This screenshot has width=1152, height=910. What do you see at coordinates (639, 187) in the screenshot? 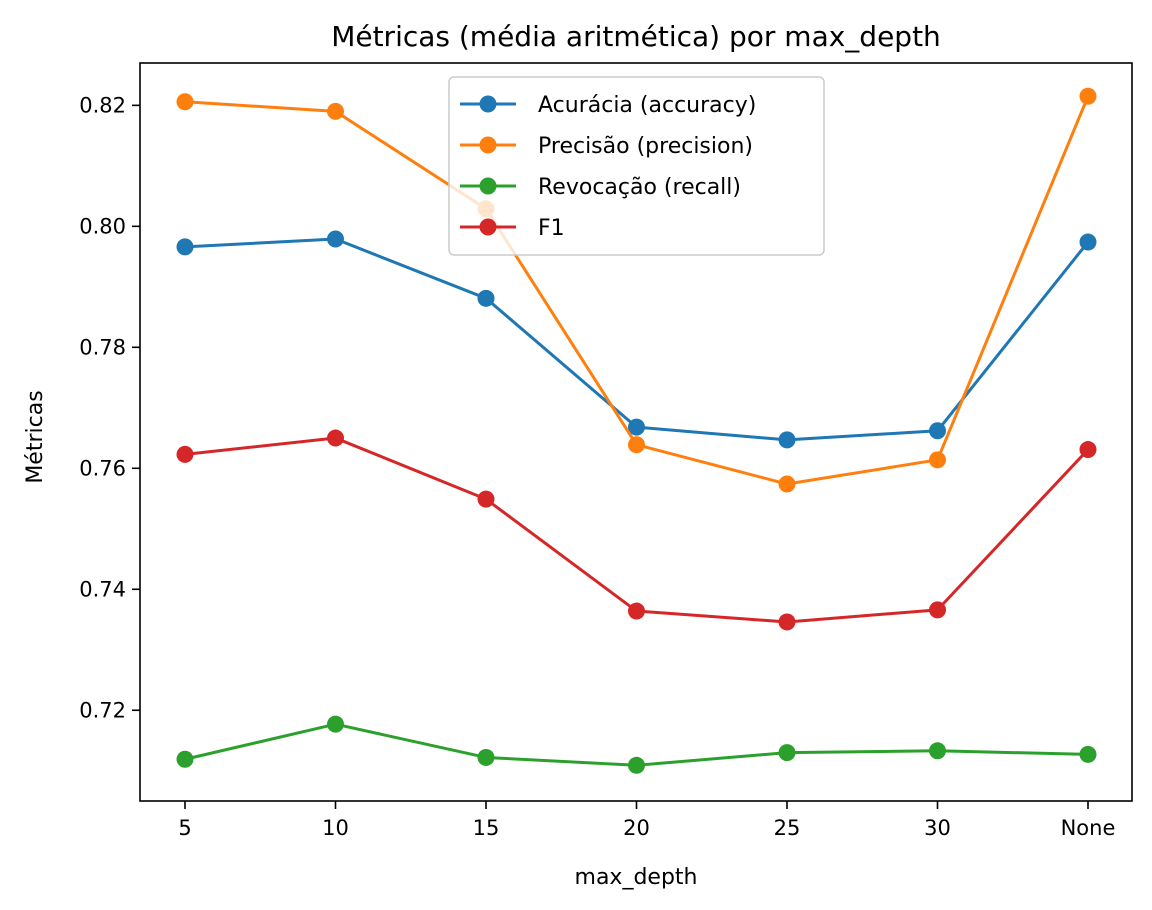
I see `legend-label: Revocação (recall)` at bounding box center [639, 187].